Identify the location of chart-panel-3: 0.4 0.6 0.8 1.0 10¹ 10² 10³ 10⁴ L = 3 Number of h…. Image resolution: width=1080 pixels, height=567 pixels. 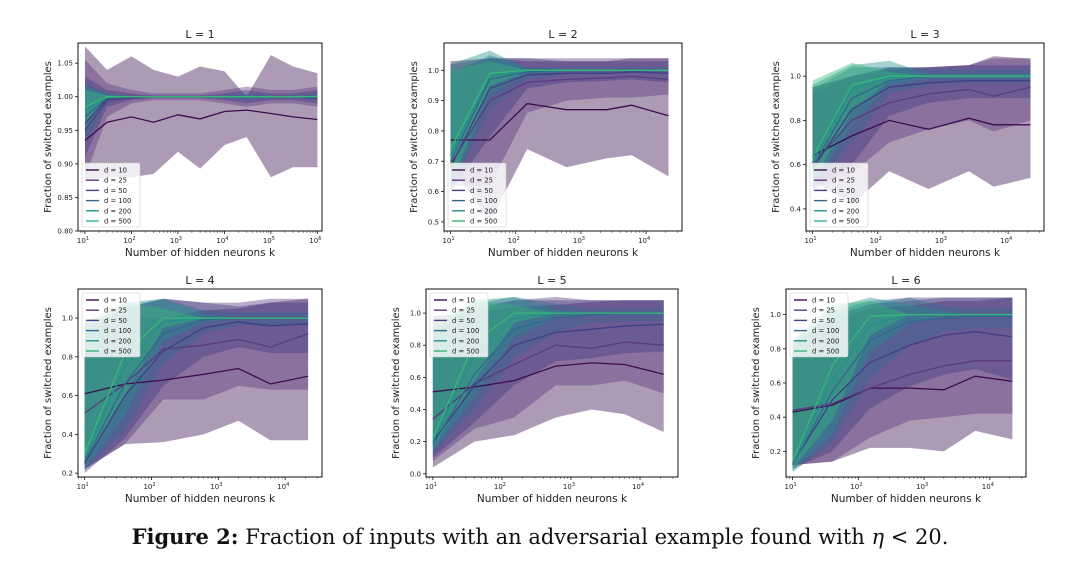
(908, 143).